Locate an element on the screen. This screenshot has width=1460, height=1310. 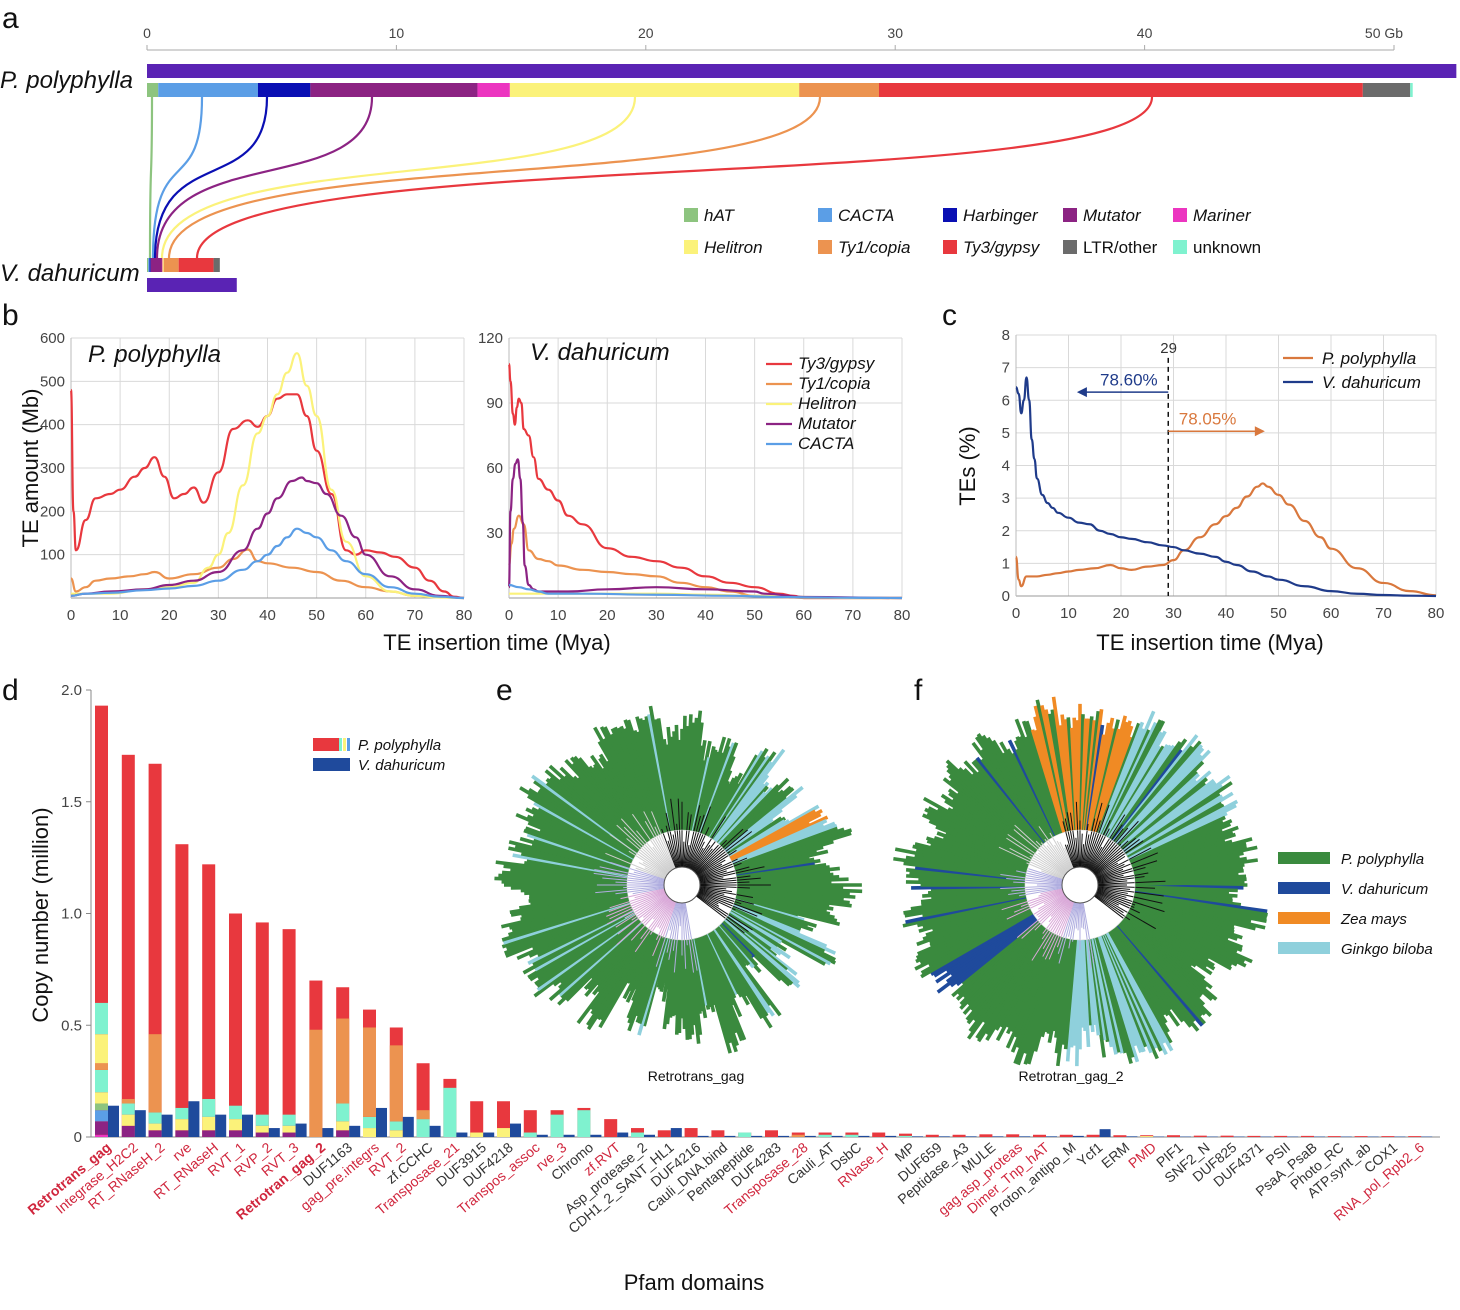
series-line-mutator is located at coordinates (267, 538).